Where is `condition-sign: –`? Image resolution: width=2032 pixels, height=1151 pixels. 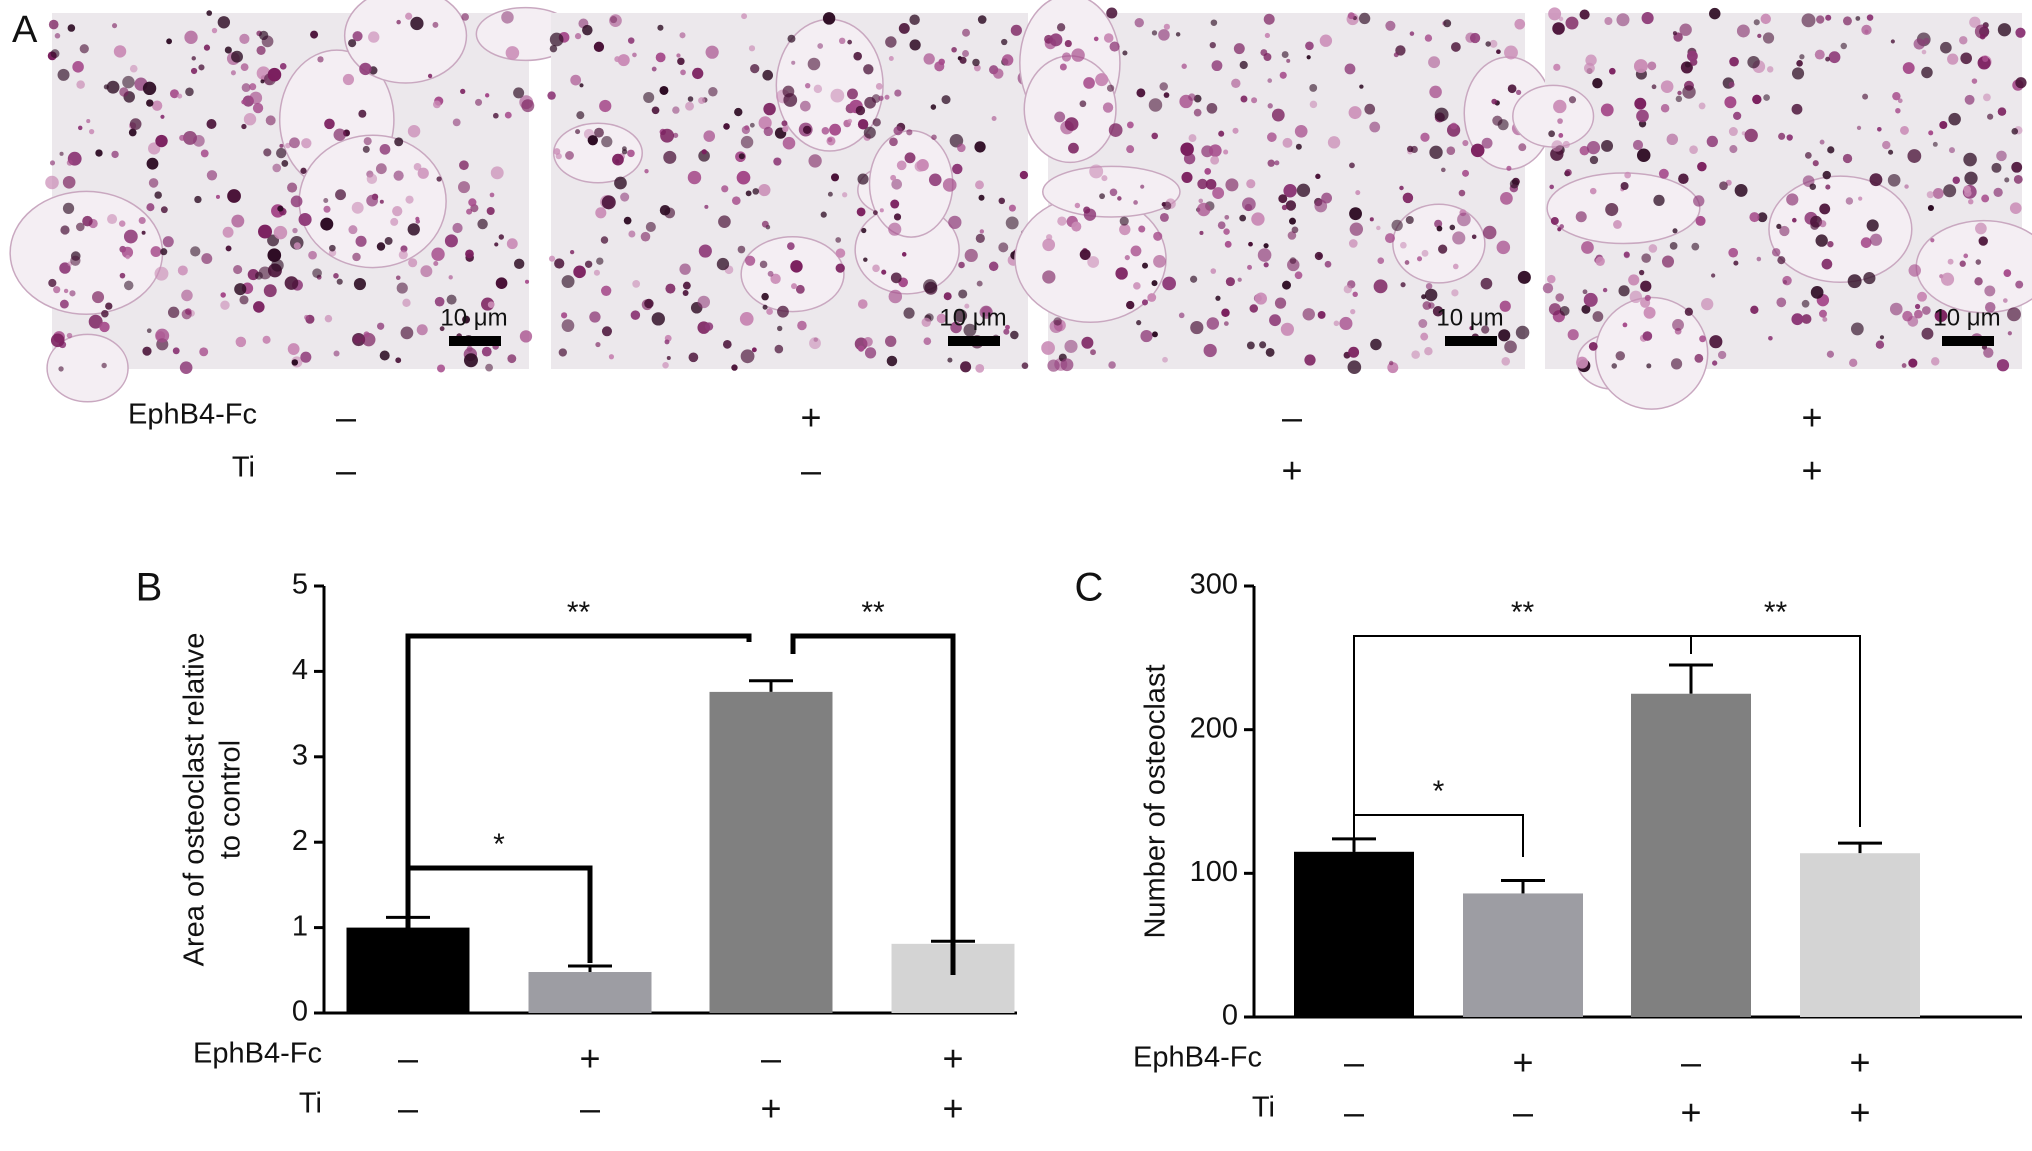 condition-sign: – is located at coordinates (590, 1108).